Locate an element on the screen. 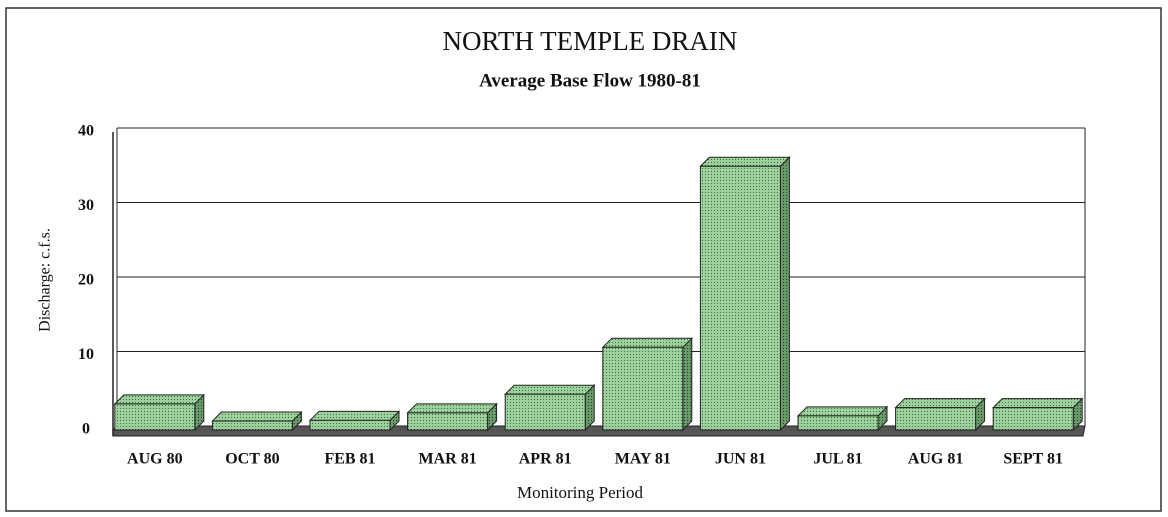 This screenshot has width=1168, height=517. y-tick-label: 0 is located at coordinates (86, 429).